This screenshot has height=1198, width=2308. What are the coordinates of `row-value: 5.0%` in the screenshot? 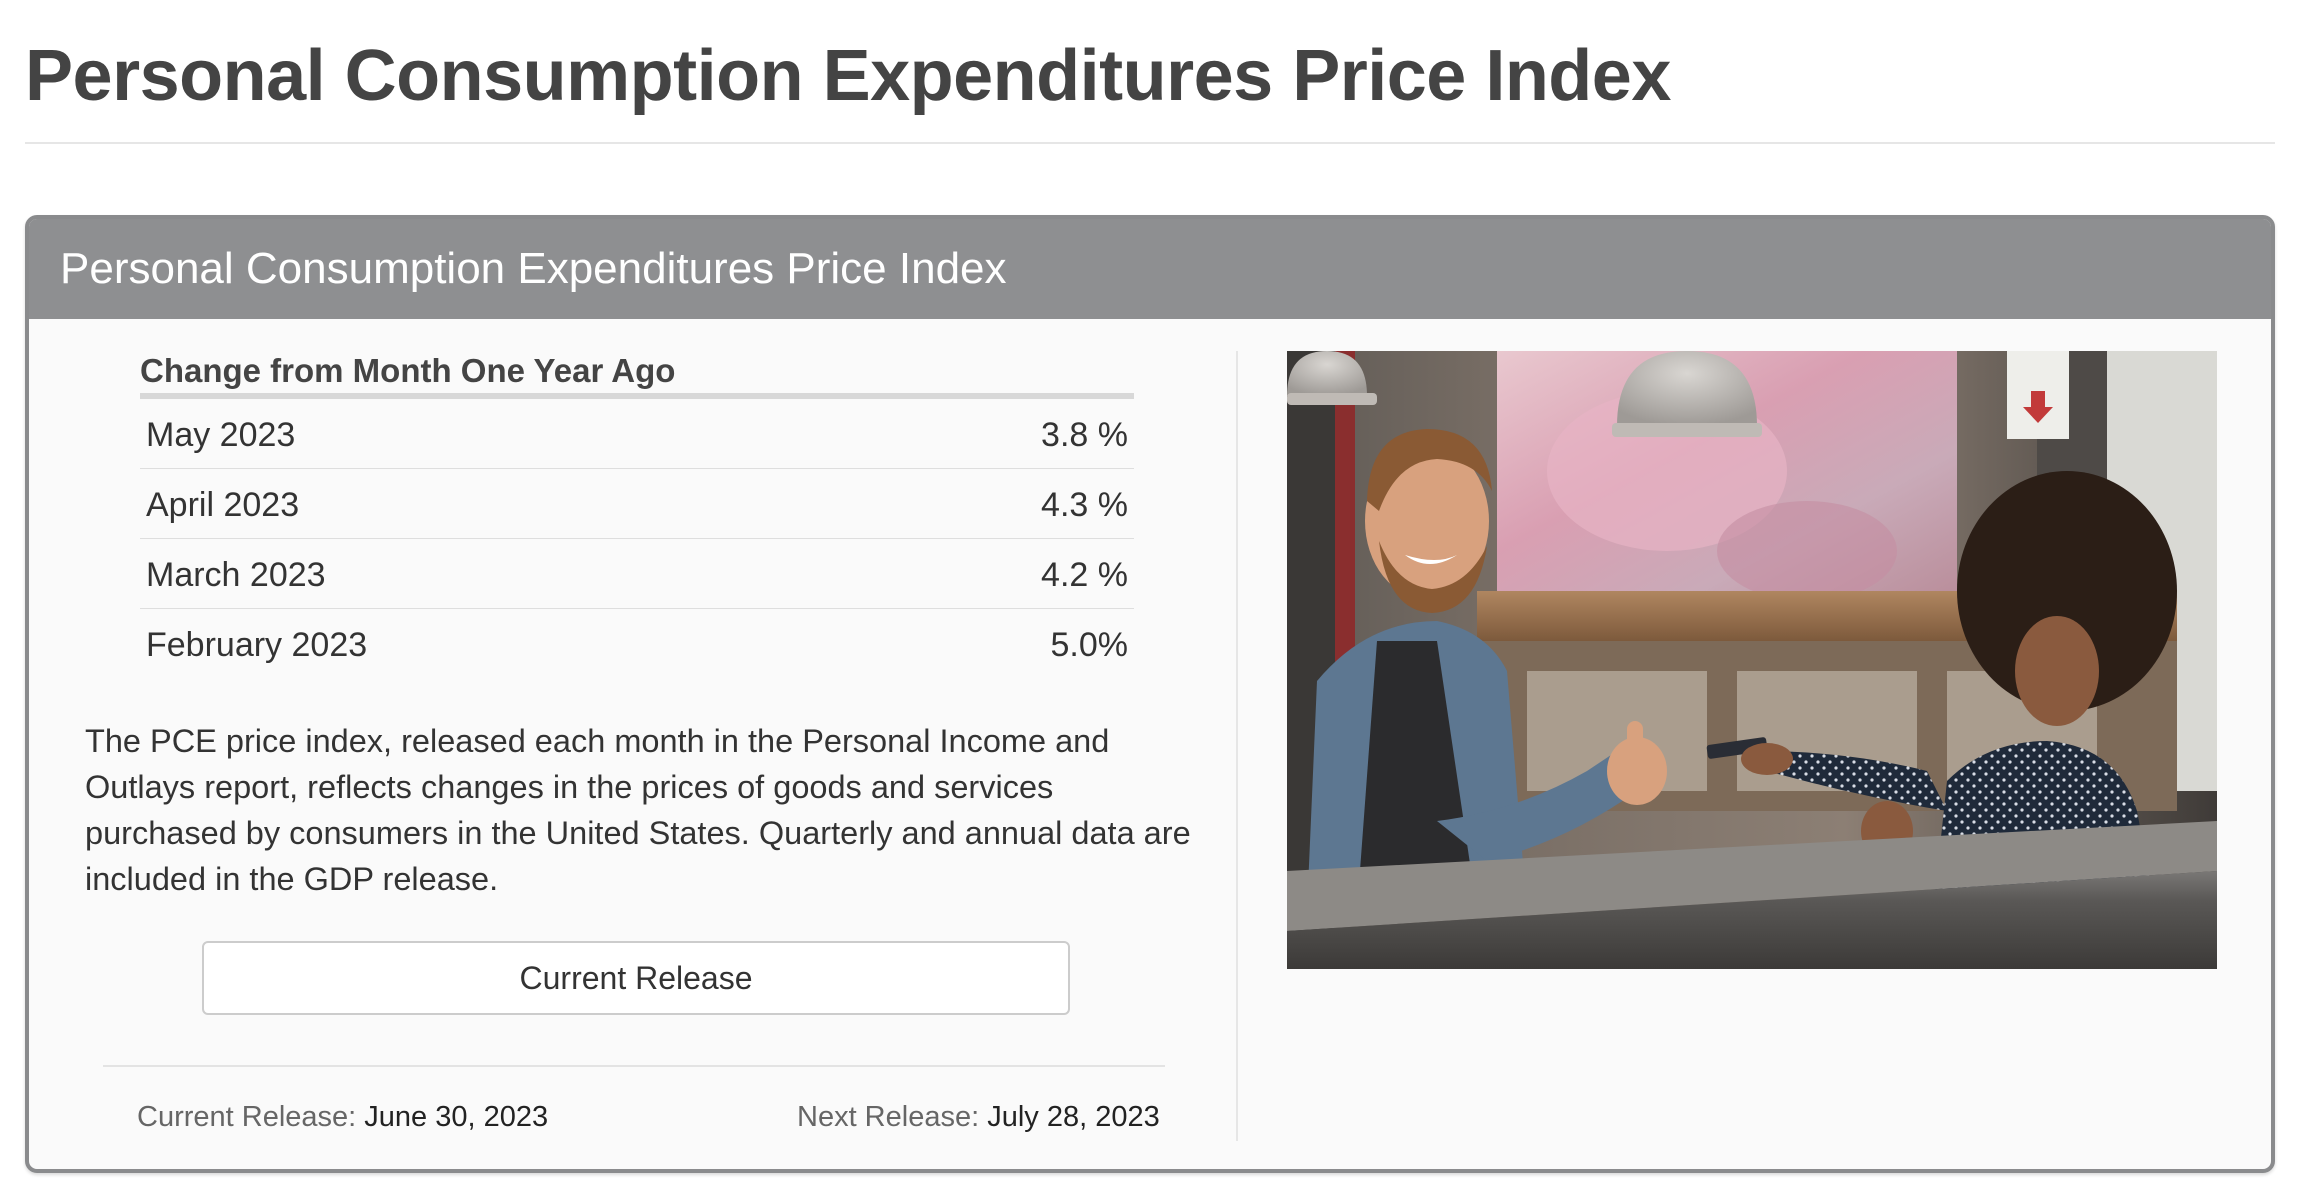 It's located at (1089, 645).